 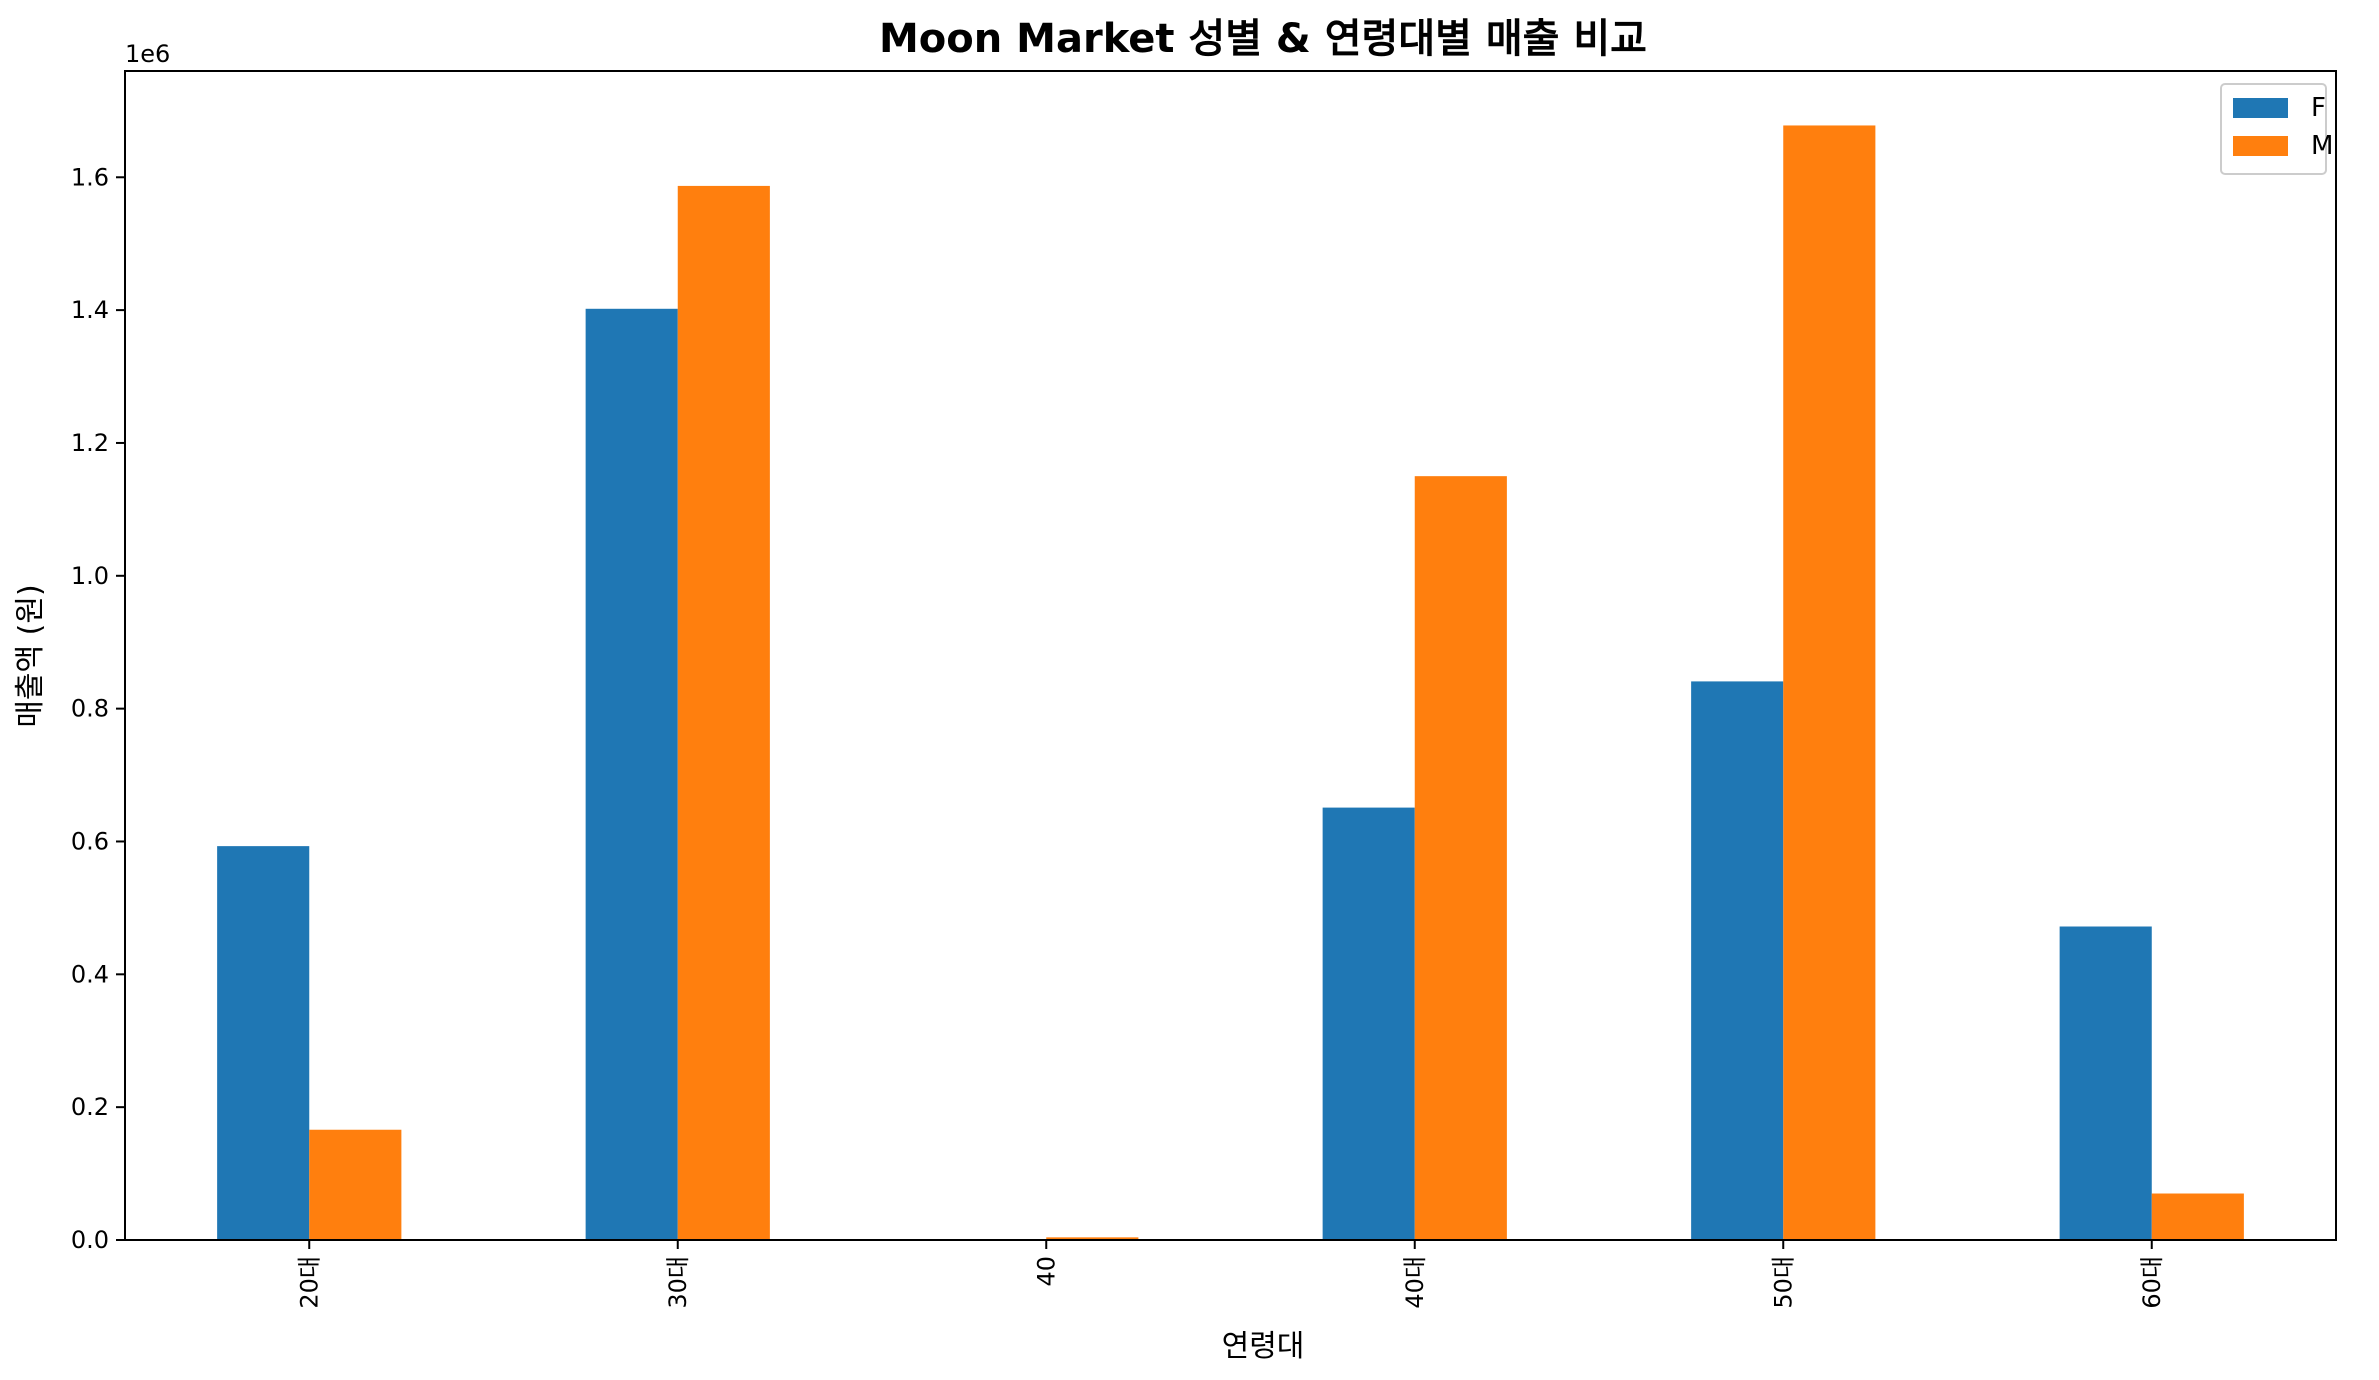 What do you see at coordinates (1783, 1282) in the screenshot?
I see `x-tick-label: 50대` at bounding box center [1783, 1282].